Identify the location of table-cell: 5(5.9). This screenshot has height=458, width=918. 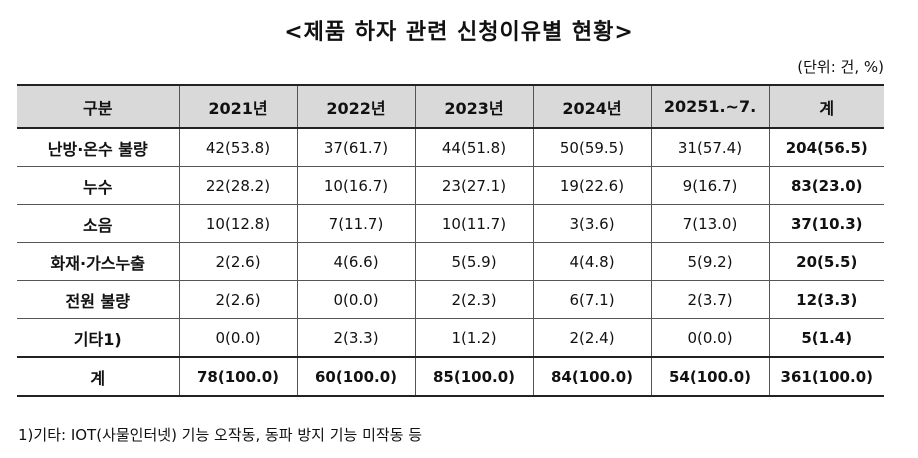
(474, 261).